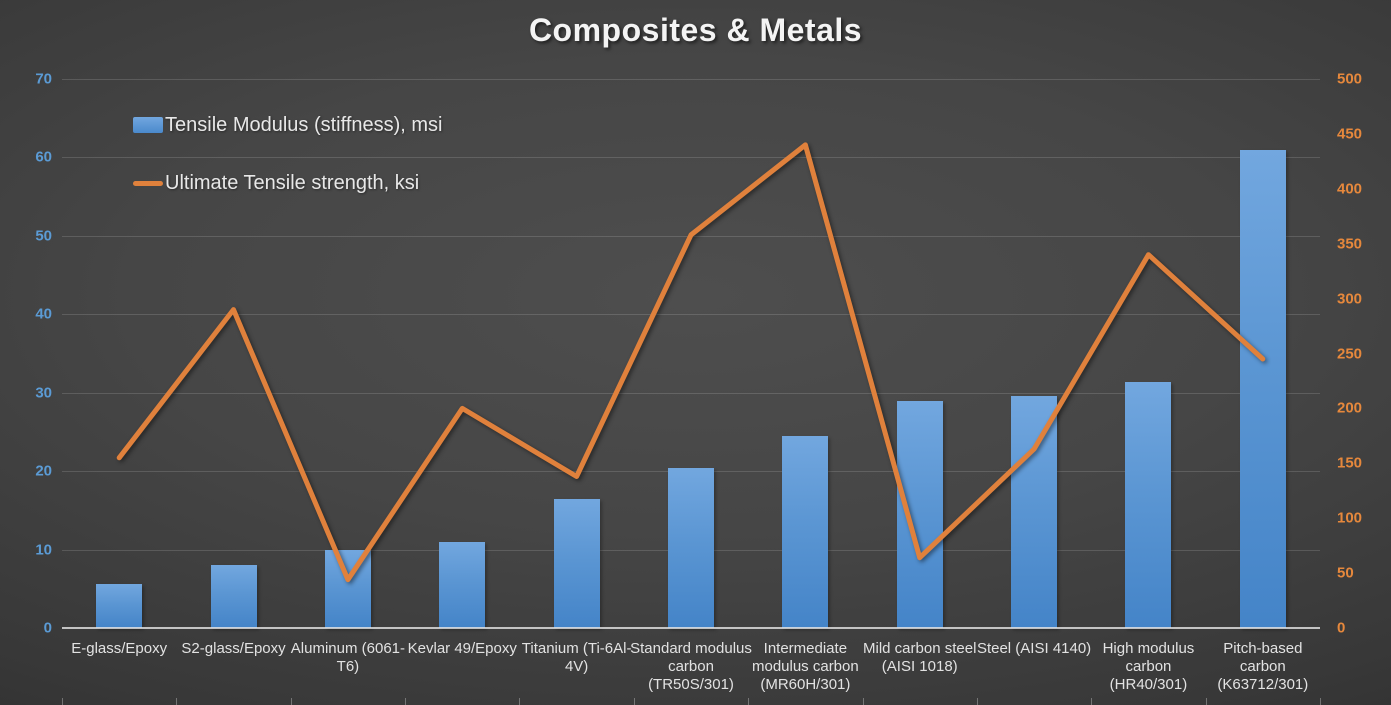 This screenshot has width=1391, height=705. I want to click on left-axis-tick-label: 60, so click(43, 157).